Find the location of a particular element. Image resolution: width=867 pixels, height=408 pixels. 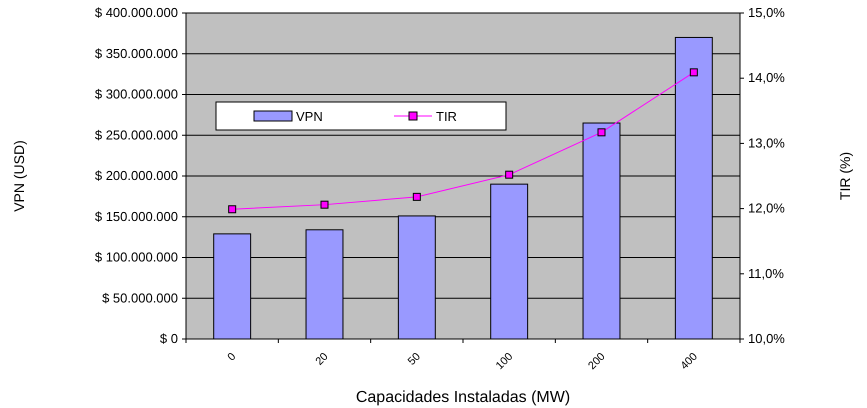

x-axis-title: Capacidades Instaladas (MW) is located at coordinates (463, 397).